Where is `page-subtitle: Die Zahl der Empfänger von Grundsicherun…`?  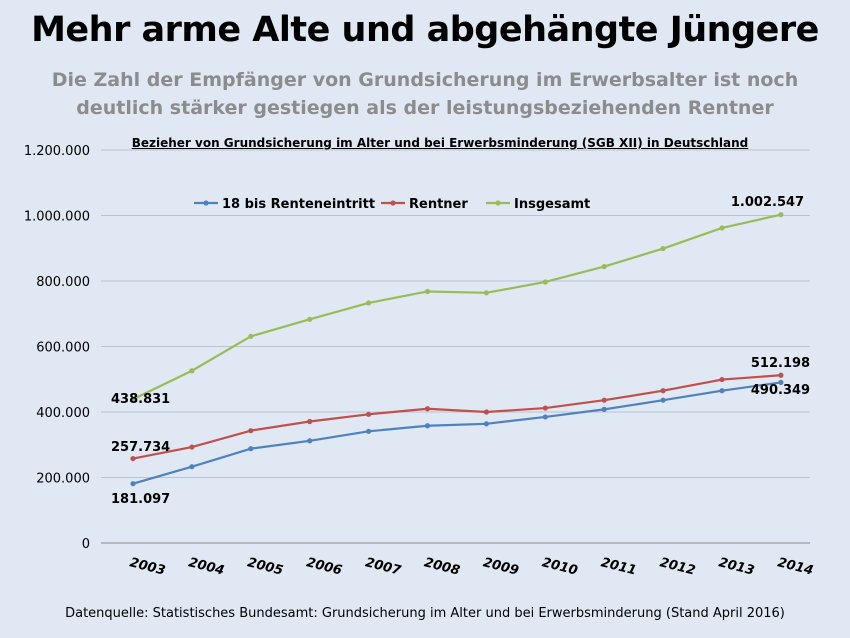 page-subtitle: Die Zahl der Empfänger von Grundsicherun… is located at coordinates (425, 94).